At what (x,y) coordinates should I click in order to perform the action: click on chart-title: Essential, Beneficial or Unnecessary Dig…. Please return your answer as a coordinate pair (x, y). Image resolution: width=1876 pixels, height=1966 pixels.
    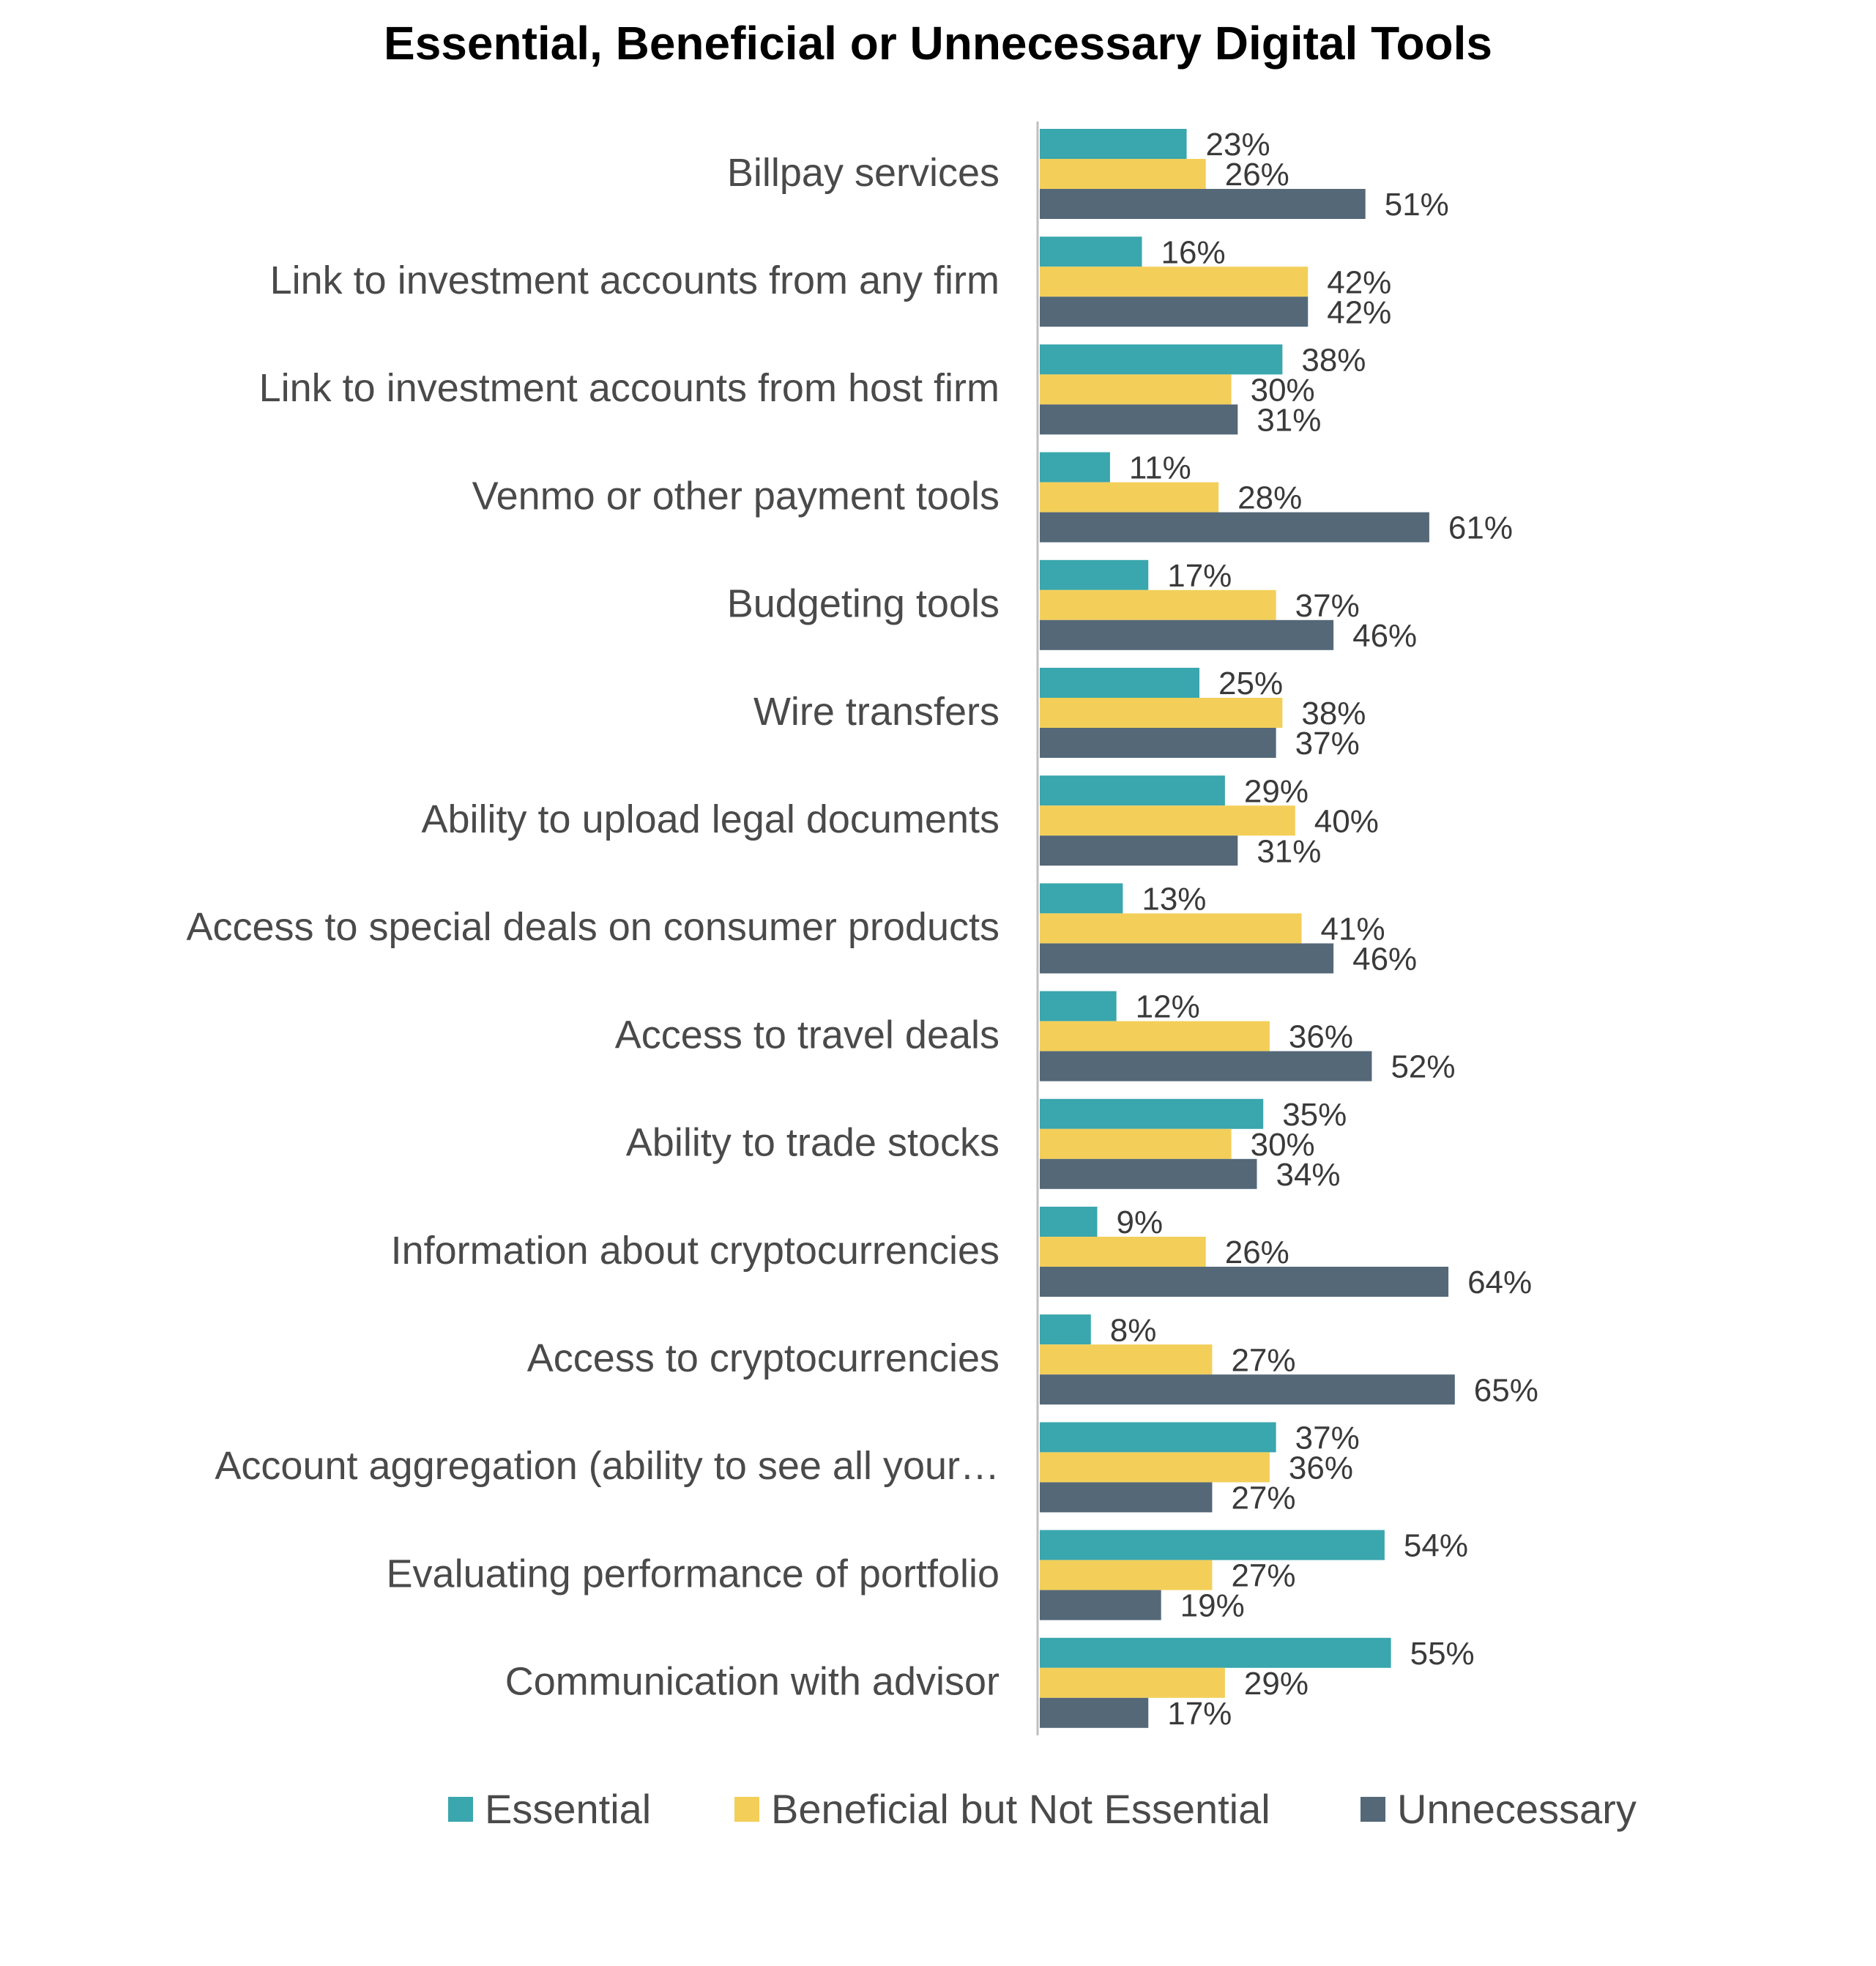
    Looking at the image, I should click on (938, 43).